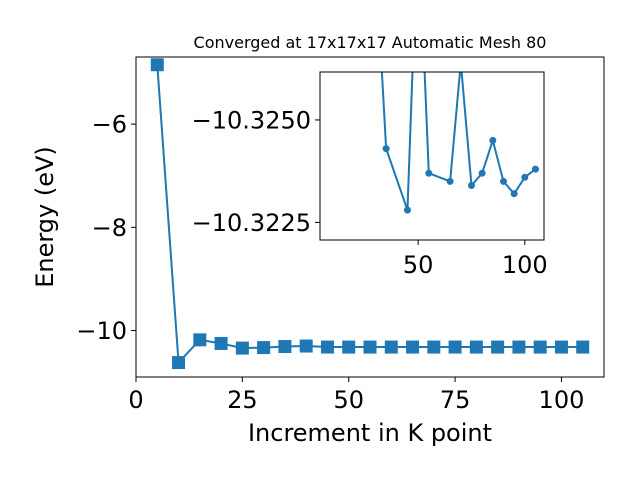  I want to click on main-y-tick-label: −6, so click(109, 125).